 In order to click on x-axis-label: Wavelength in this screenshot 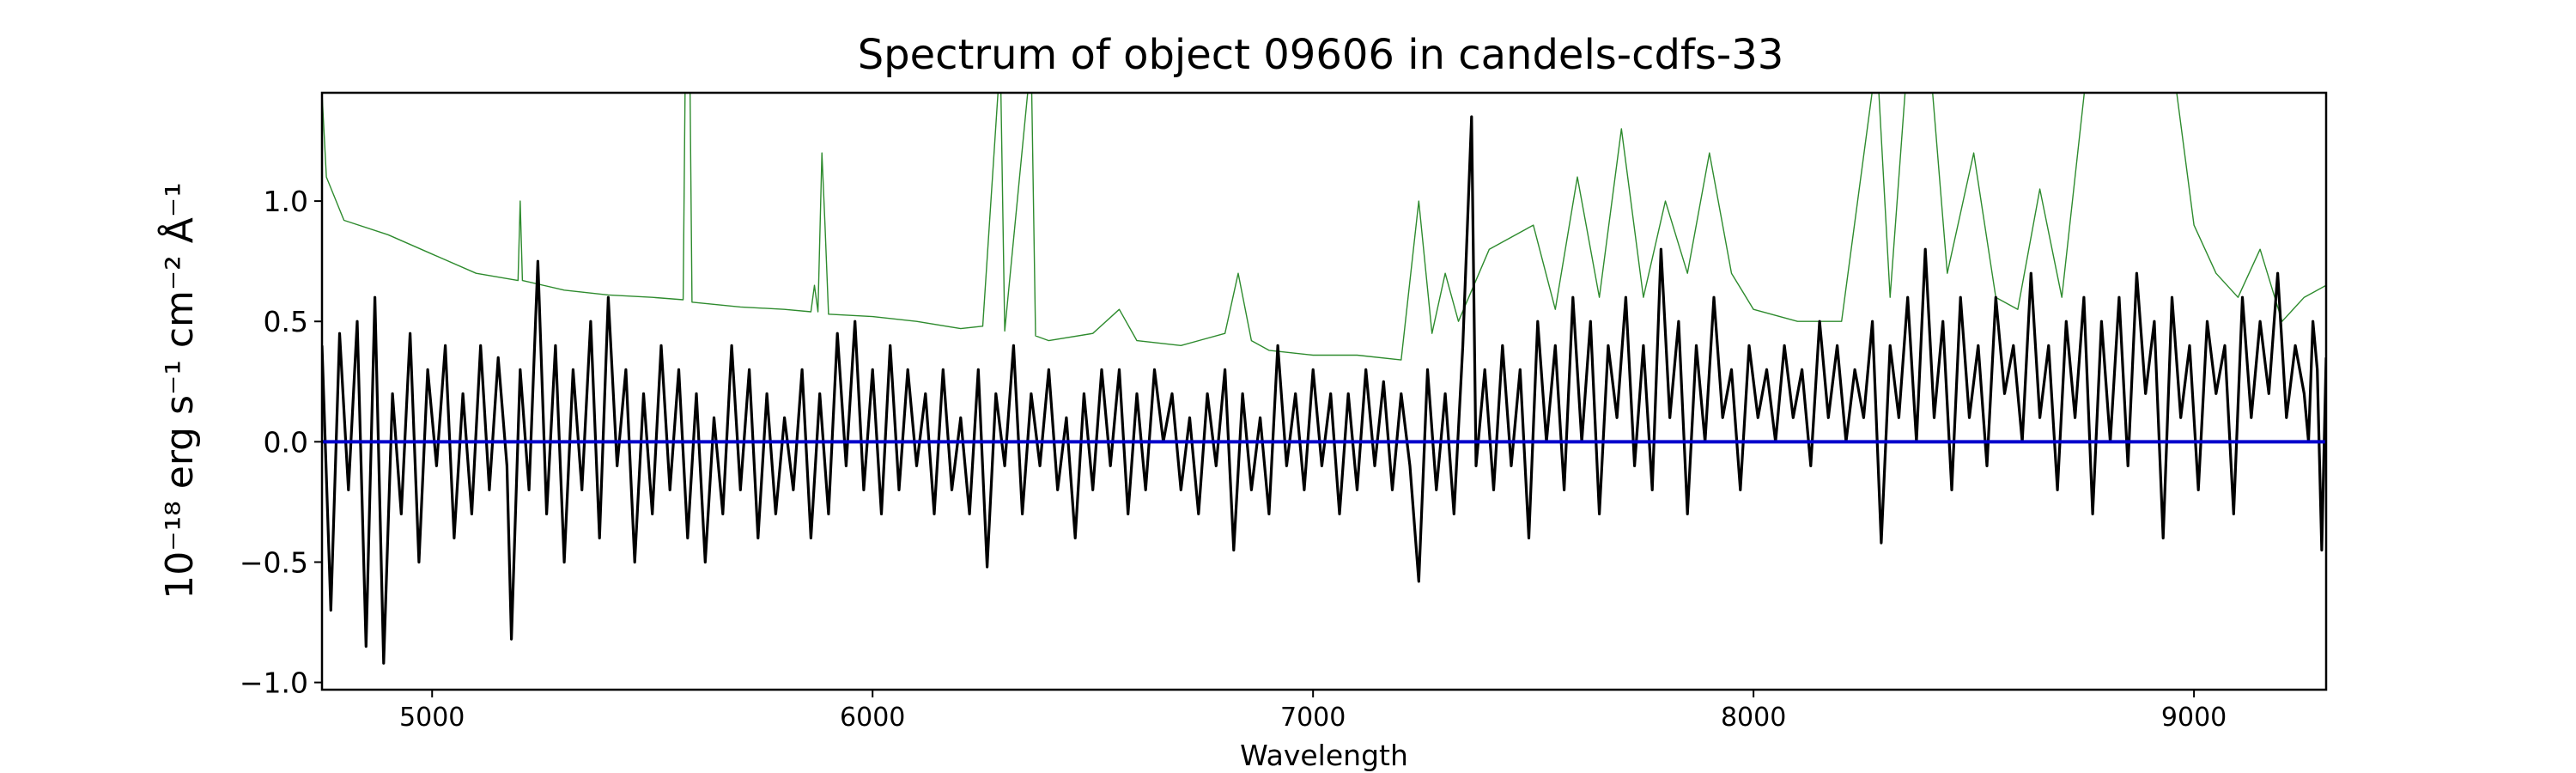, I will do `click(1324, 755)`.